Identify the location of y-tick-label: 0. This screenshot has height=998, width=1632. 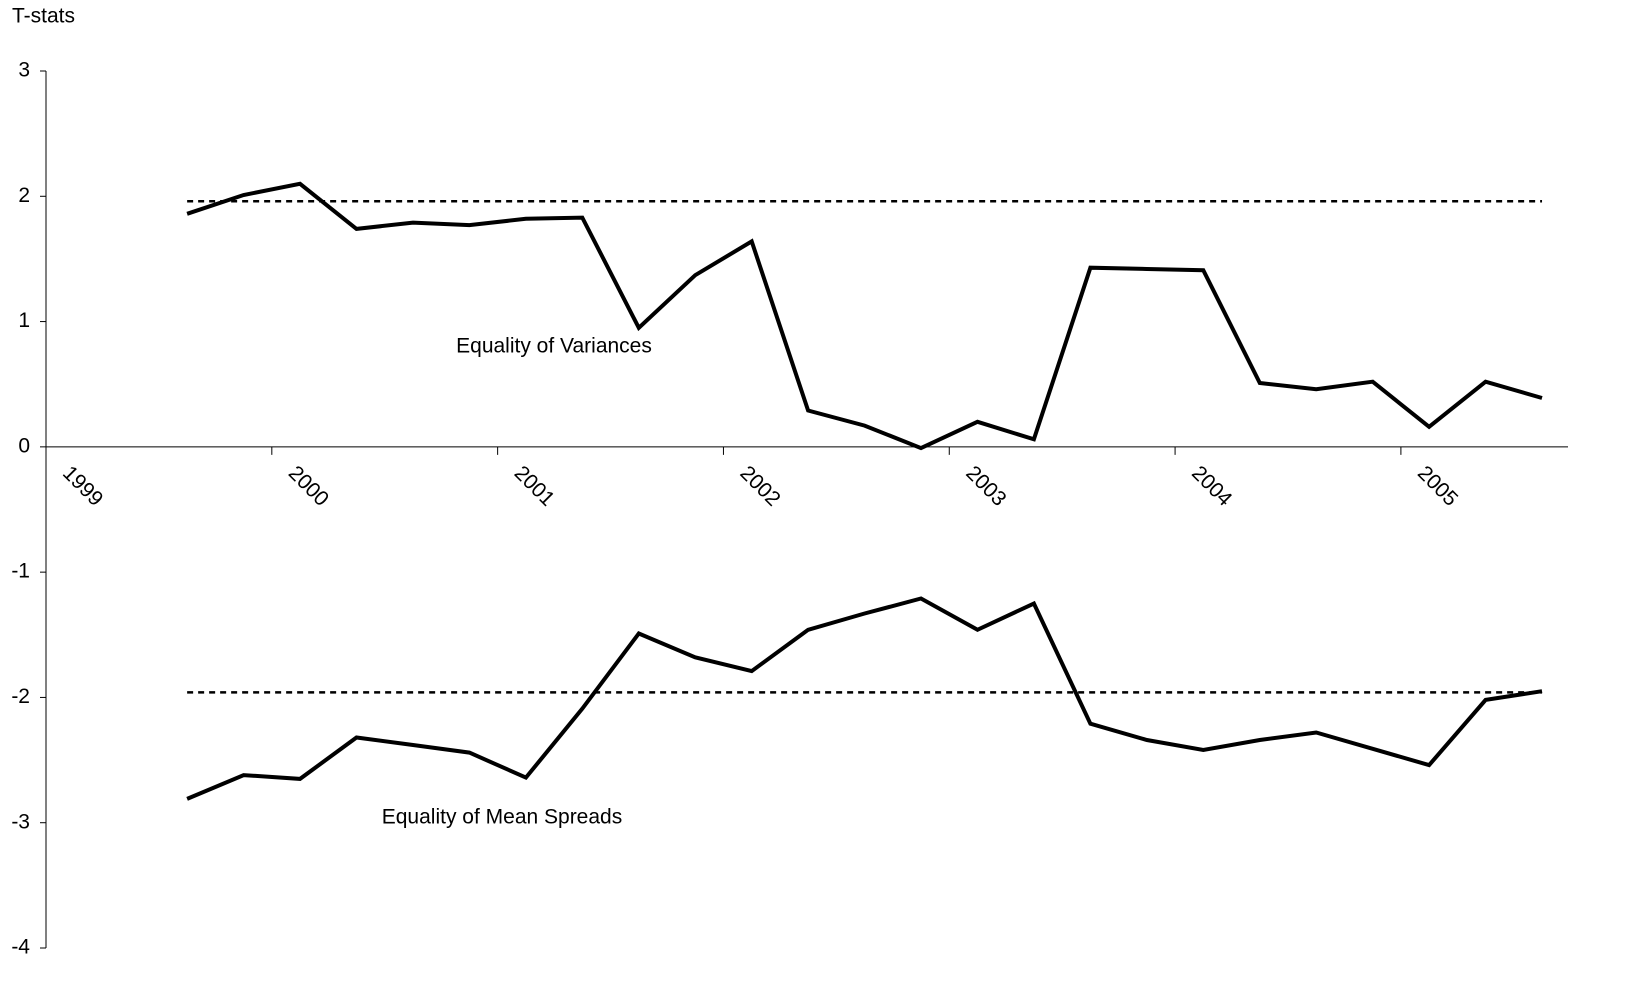
(24, 445).